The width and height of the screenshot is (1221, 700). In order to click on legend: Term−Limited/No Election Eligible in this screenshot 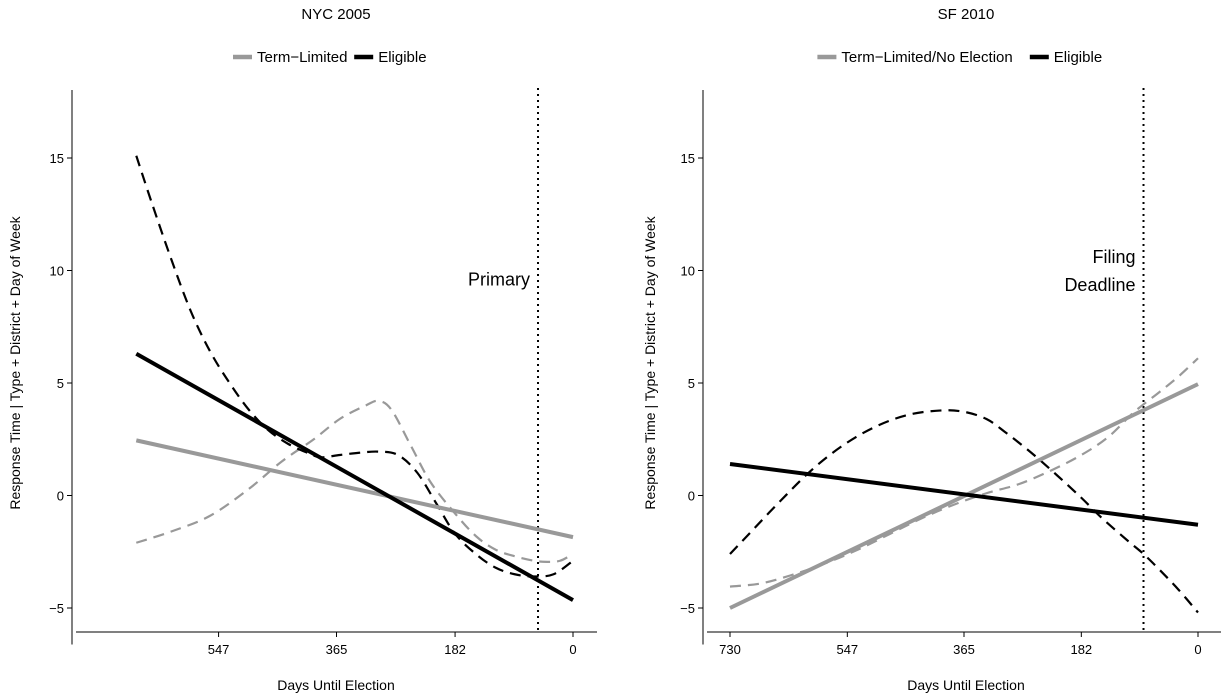, I will do `click(959, 57)`.